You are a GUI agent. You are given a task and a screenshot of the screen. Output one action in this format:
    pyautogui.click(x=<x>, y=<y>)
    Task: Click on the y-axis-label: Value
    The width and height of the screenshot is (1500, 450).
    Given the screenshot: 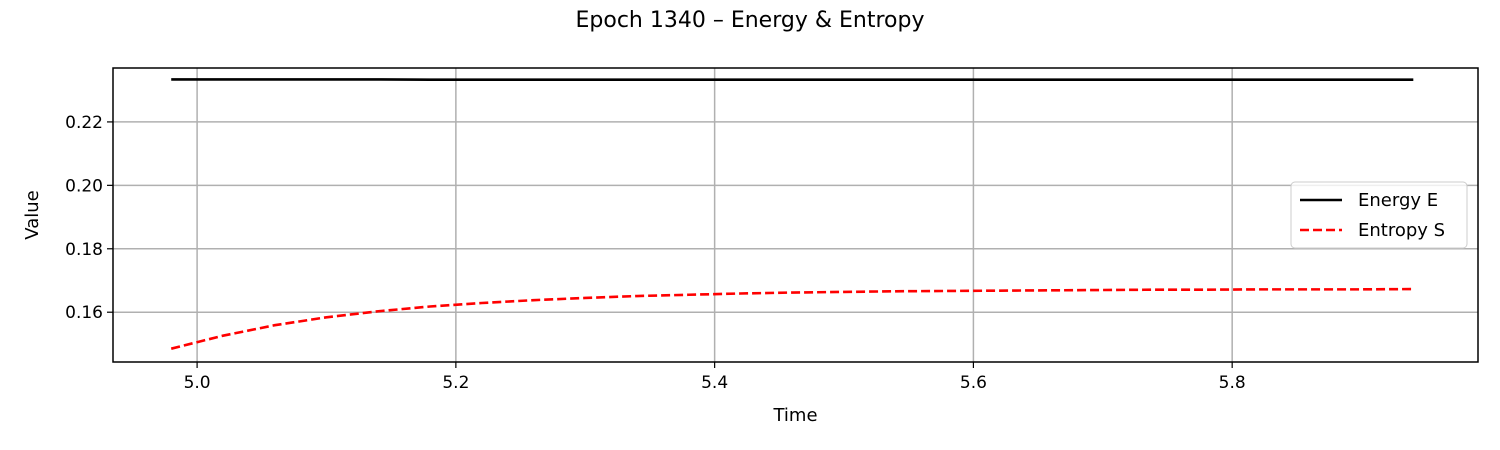 What is the action you would take?
    pyautogui.click(x=32, y=214)
    